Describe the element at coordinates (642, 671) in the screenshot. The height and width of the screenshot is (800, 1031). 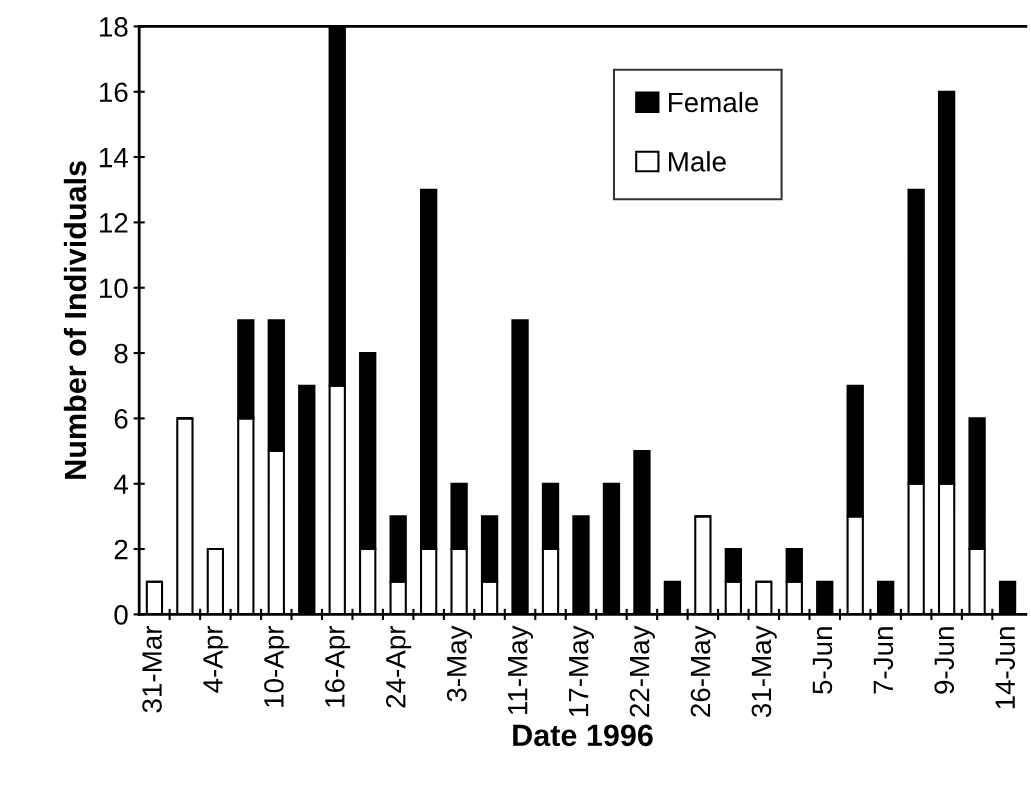
I see `x-tick-label: 22-May` at that location.